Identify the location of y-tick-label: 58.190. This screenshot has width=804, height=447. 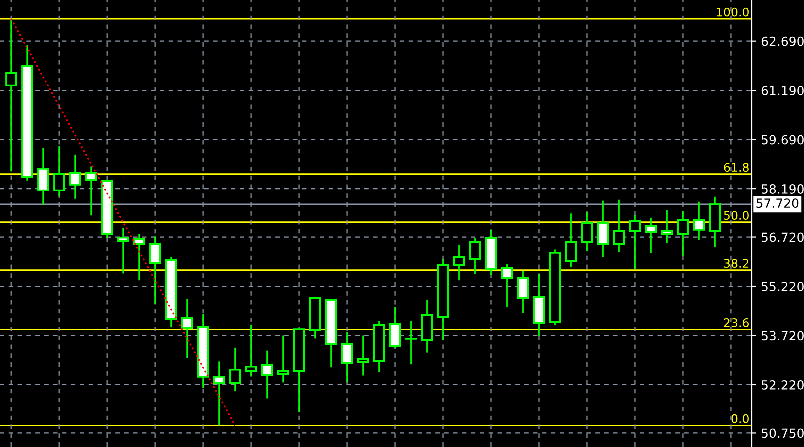
(783, 189).